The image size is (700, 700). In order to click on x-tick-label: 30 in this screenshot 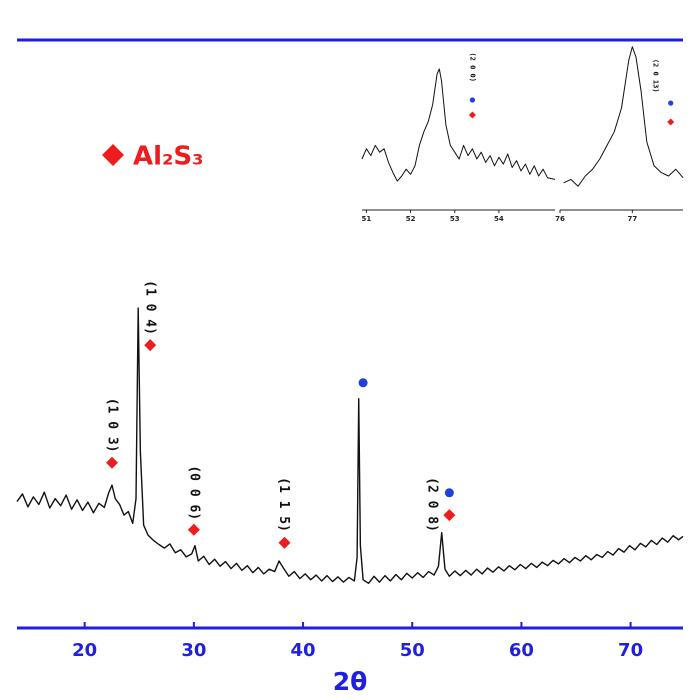, I will do `click(193, 650)`.